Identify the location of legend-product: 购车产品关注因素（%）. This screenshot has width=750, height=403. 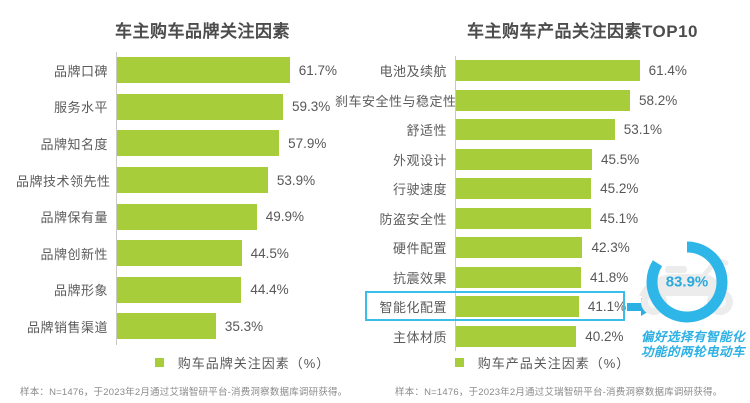
(542, 362).